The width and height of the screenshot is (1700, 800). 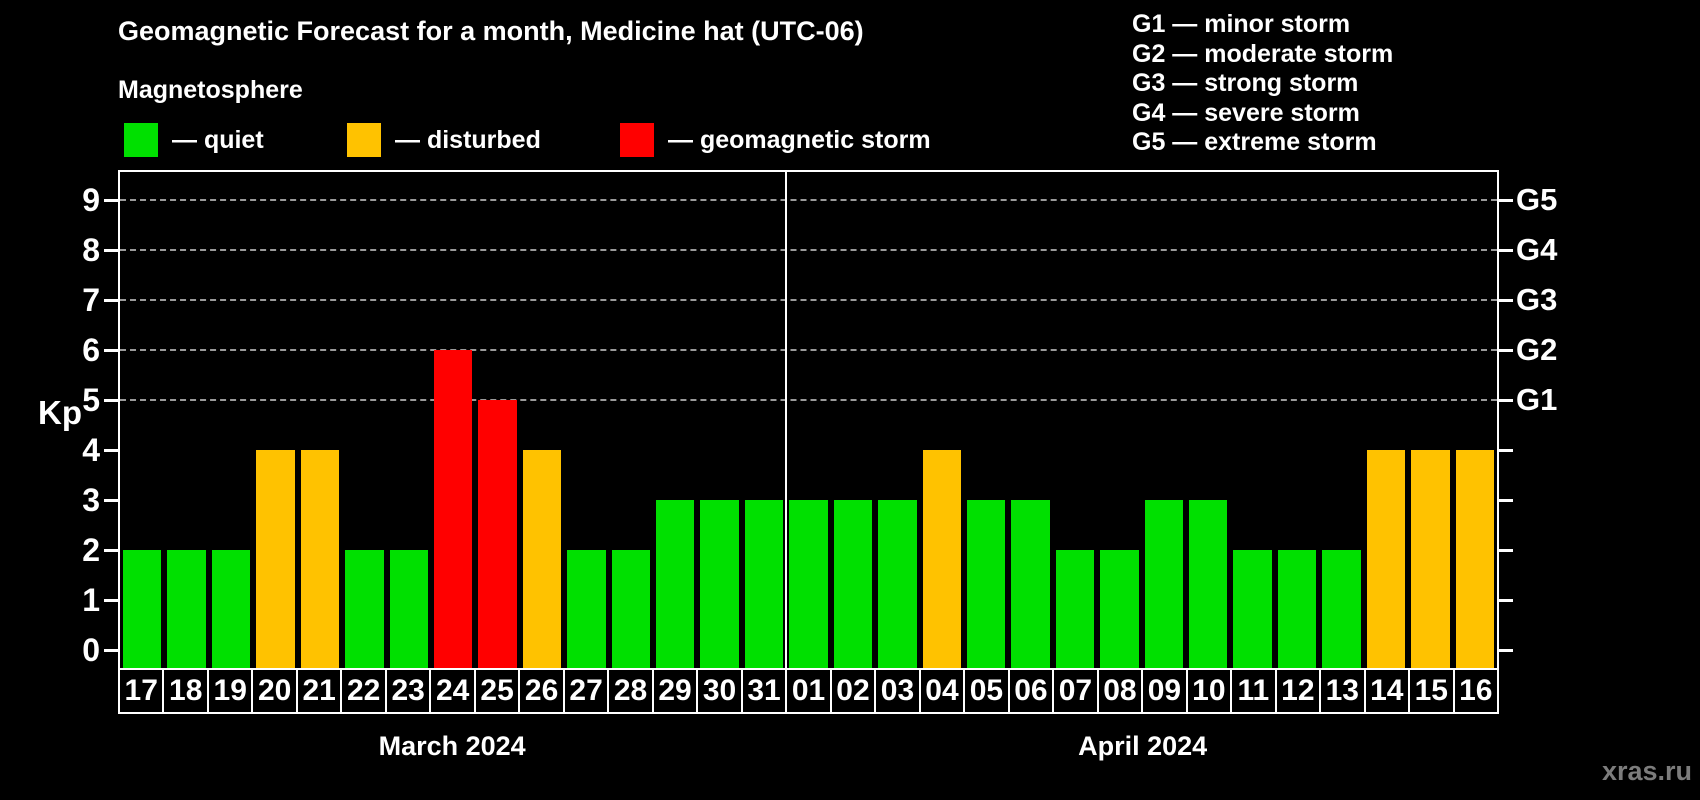 What do you see at coordinates (91, 600) in the screenshot?
I see `y-tick-label-1: 1` at bounding box center [91, 600].